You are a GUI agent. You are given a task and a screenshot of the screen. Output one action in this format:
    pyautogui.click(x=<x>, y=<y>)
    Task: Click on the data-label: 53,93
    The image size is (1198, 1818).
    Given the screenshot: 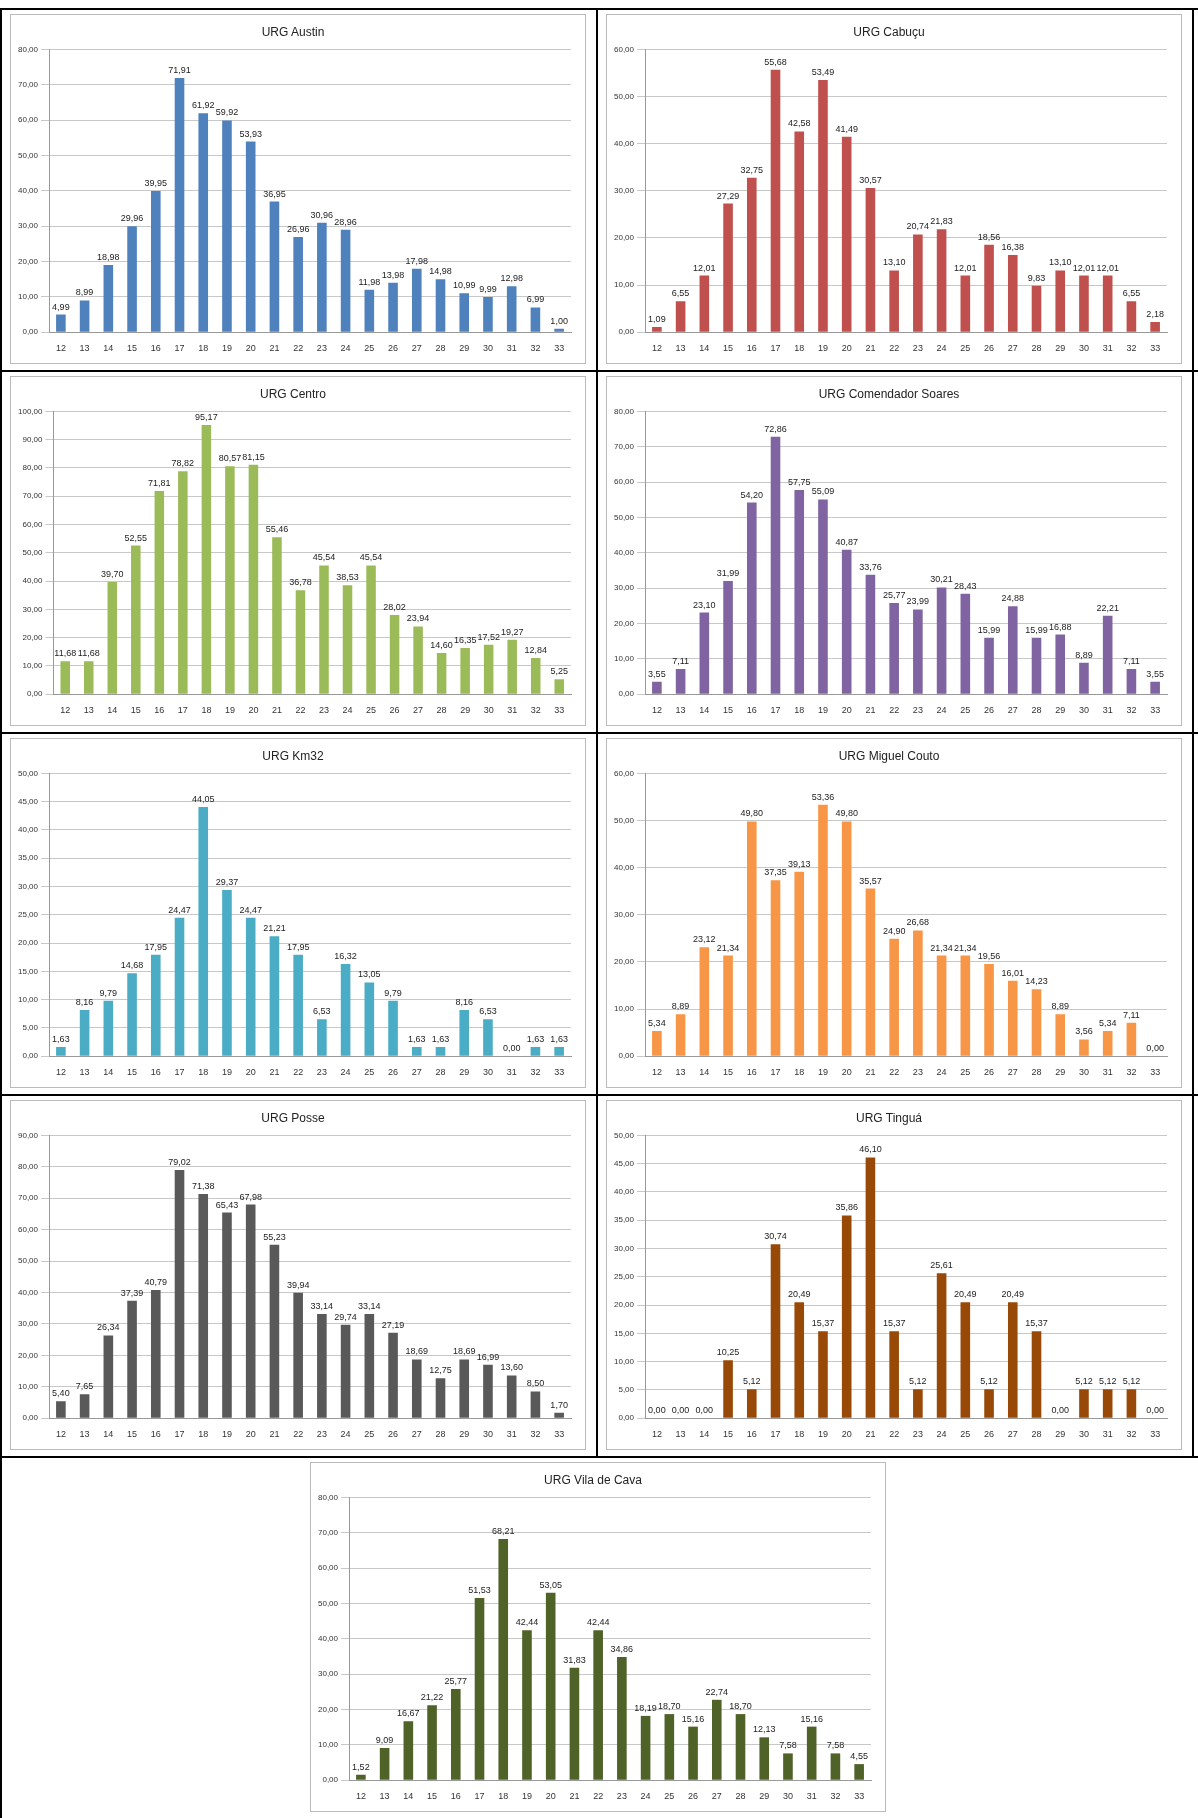 What is the action you would take?
    pyautogui.click(x=250, y=133)
    